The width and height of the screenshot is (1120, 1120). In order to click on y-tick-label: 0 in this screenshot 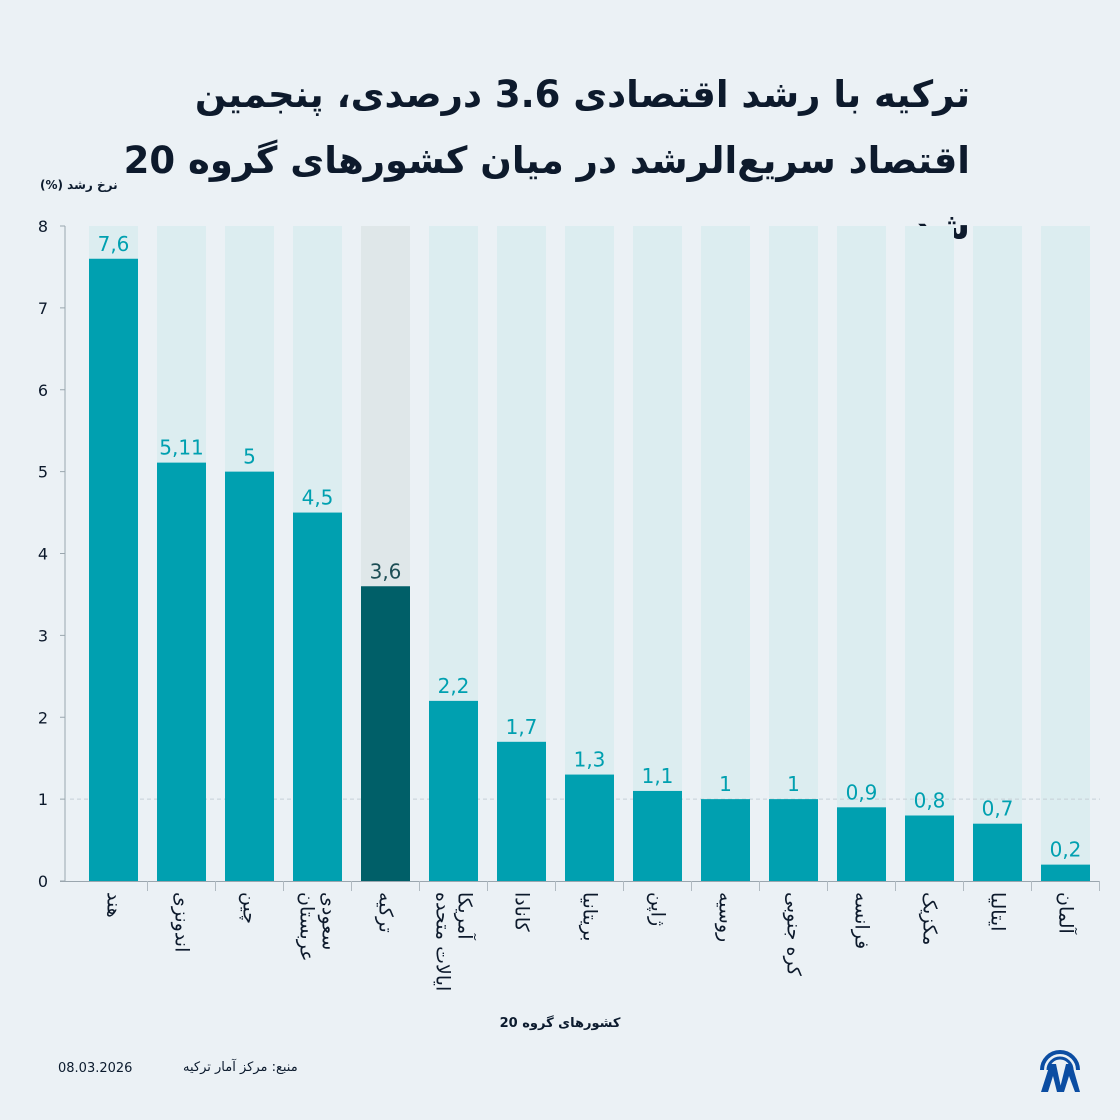, I will do `click(43, 881)`.